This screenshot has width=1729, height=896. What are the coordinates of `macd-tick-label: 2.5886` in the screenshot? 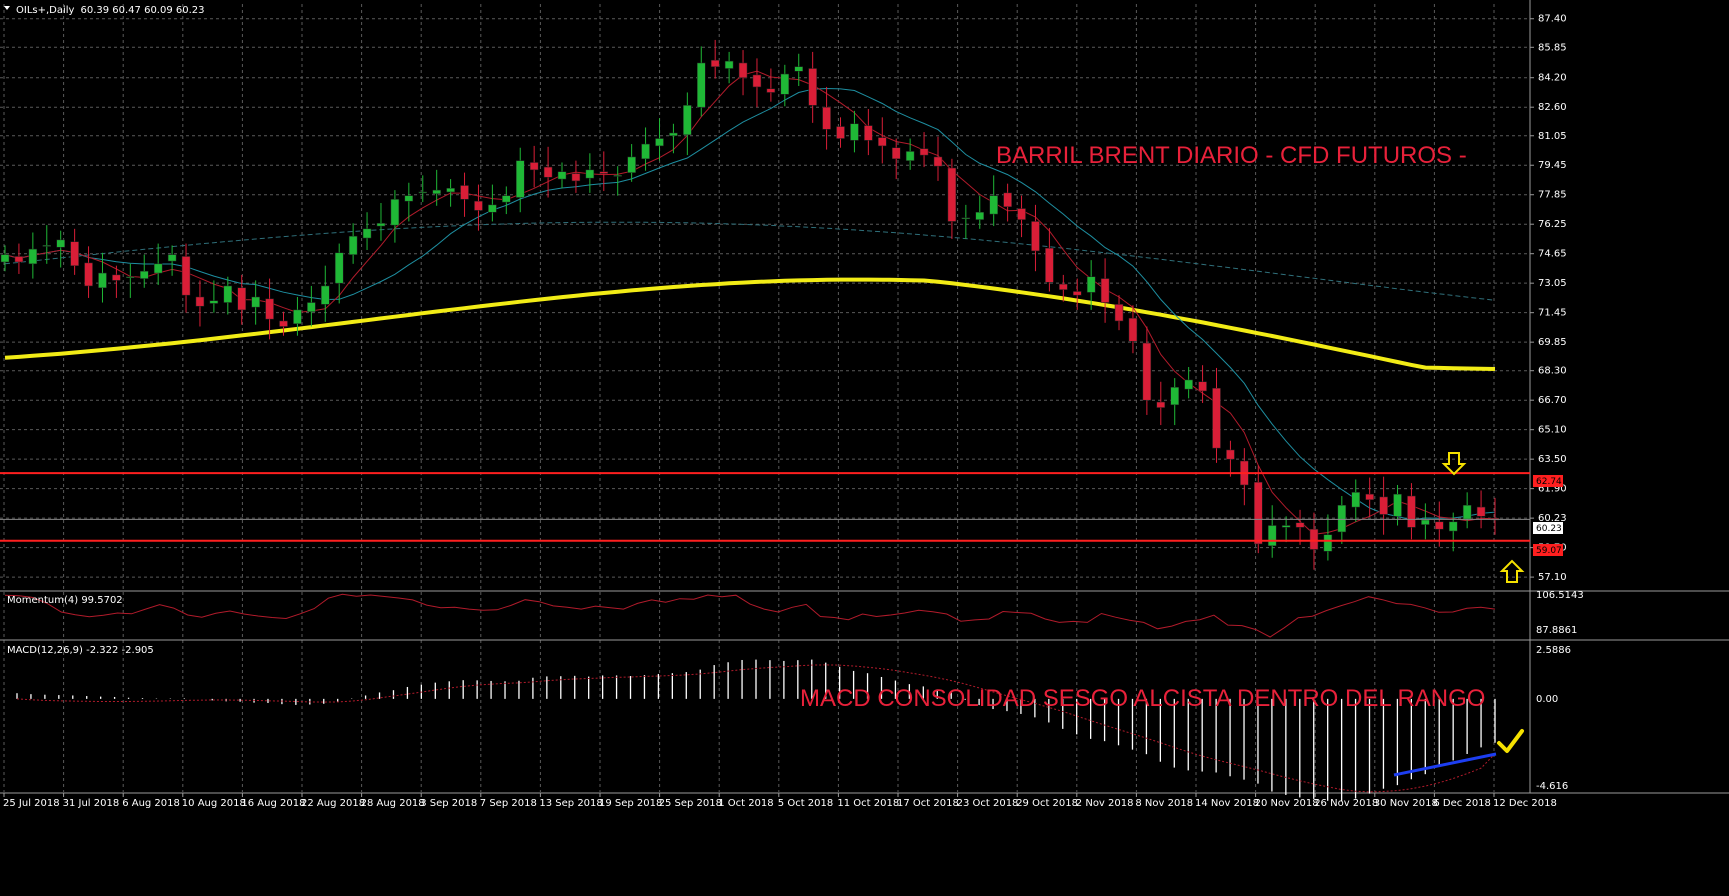 It's located at (1553, 650).